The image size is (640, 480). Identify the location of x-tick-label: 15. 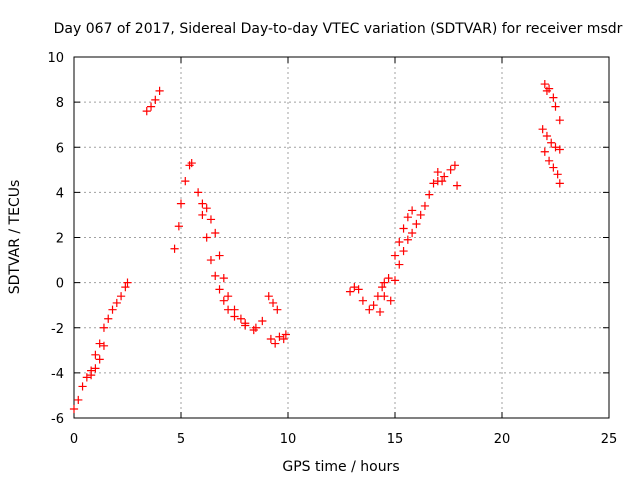
(395, 439).